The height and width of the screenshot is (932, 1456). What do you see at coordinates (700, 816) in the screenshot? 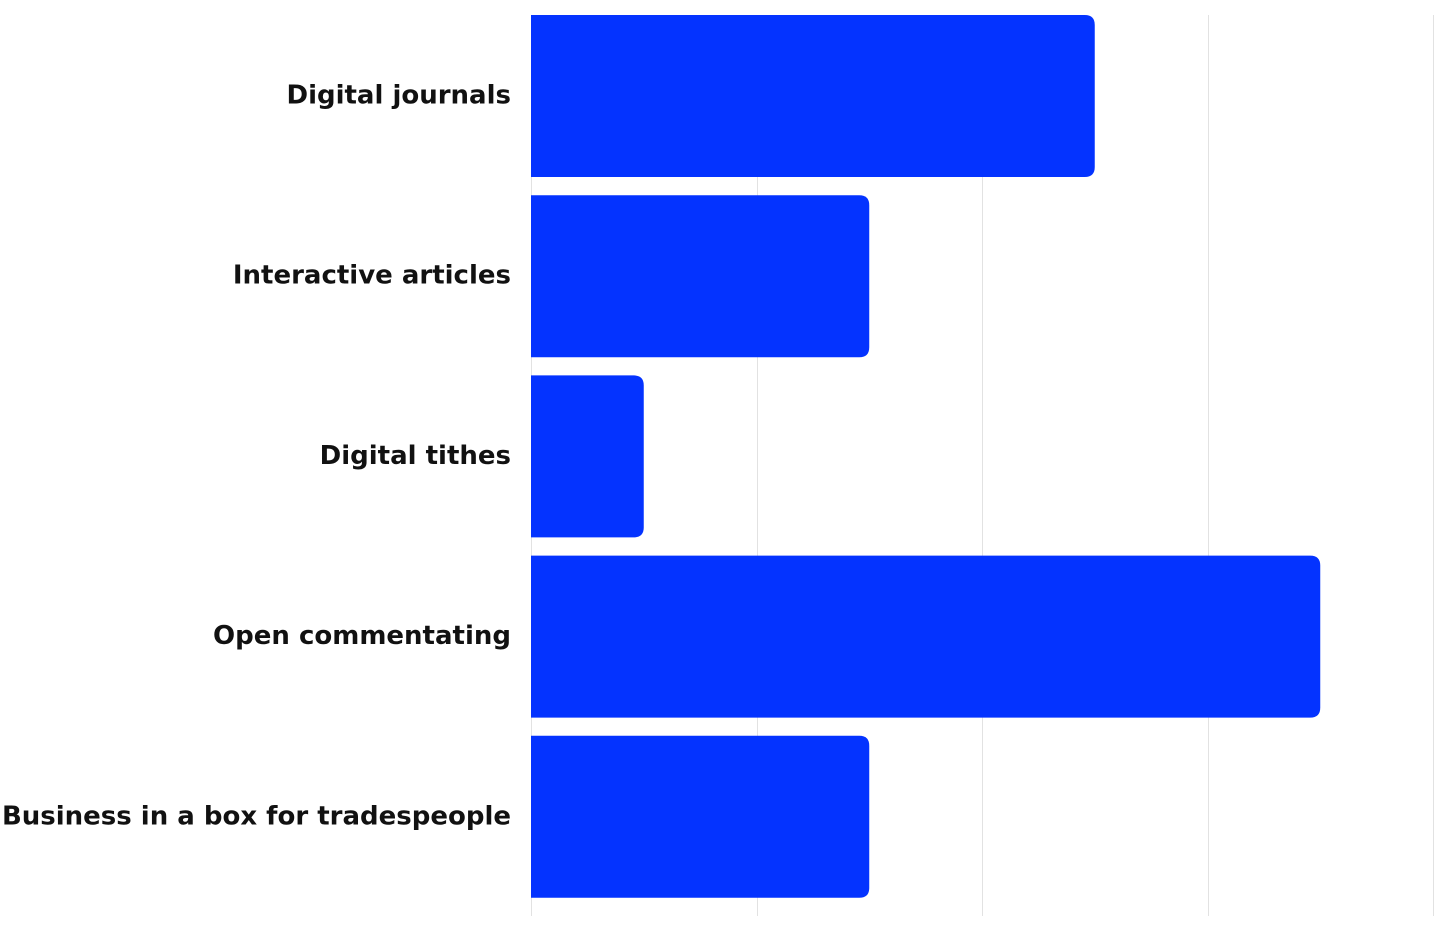
I see `bar-business-in-a-box-for-tradespeople` at bounding box center [700, 816].